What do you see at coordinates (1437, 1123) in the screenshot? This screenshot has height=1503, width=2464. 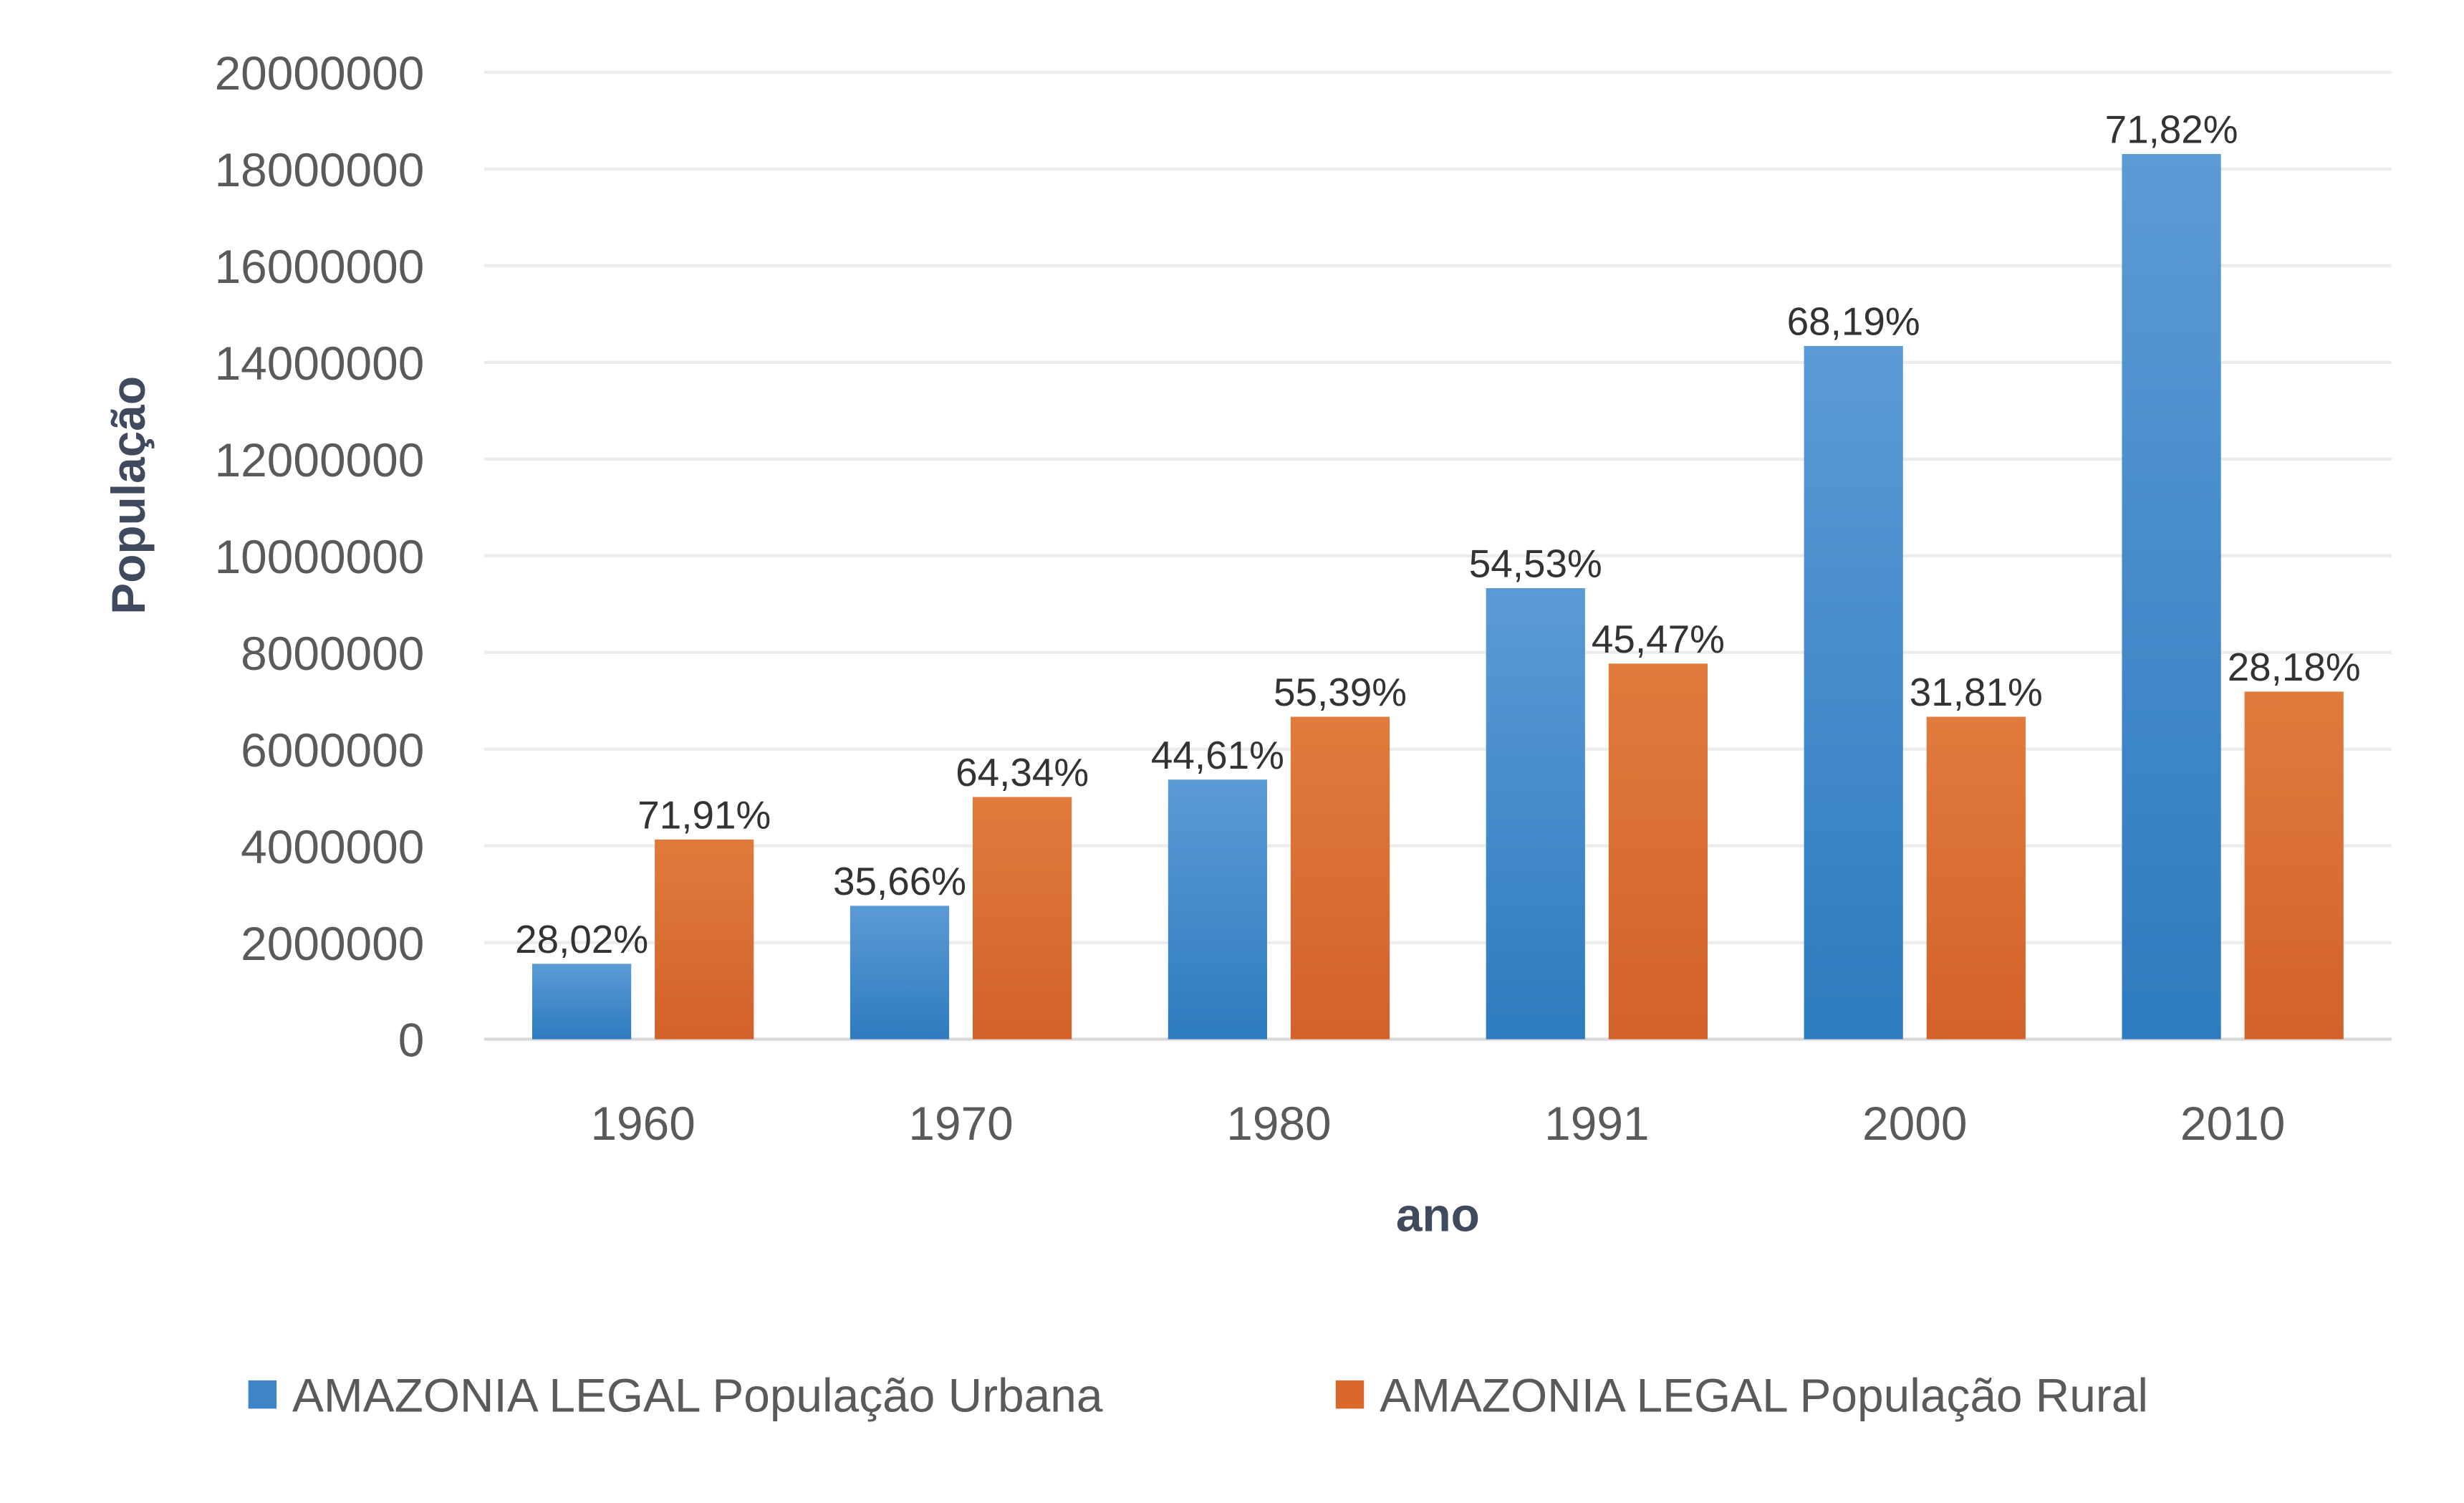 I see `x-axis-ticks: 1960 1970 1980 1991 2000 2010` at bounding box center [1437, 1123].